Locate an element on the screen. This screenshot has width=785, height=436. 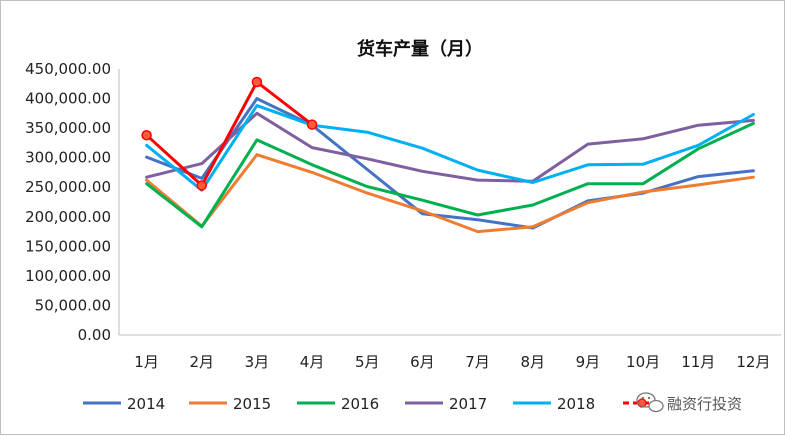
wechat-icon is located at coordinates (650, 402).